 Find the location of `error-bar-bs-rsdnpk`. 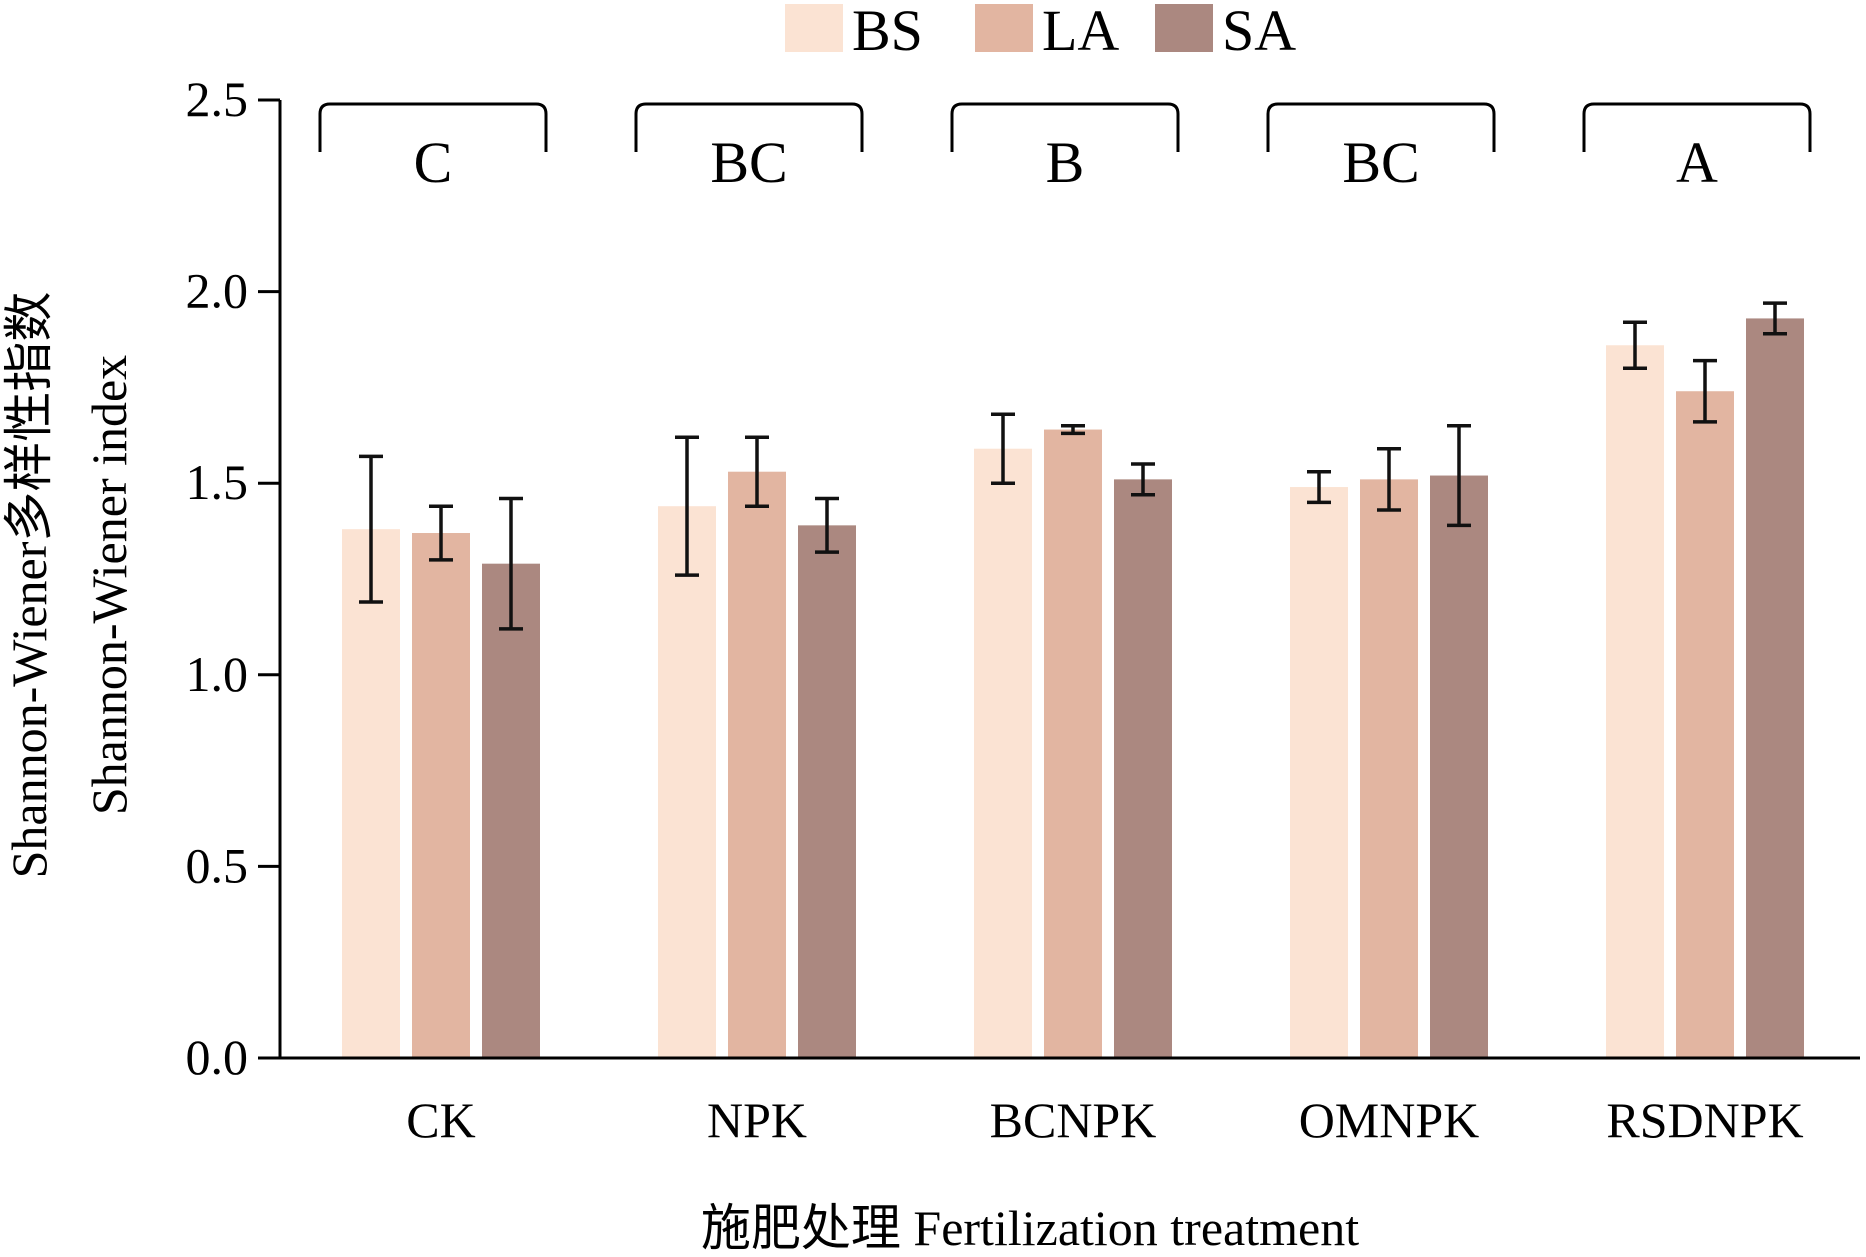

error-bar-bs-rsdnpk is located at coordinates (1635, 345).